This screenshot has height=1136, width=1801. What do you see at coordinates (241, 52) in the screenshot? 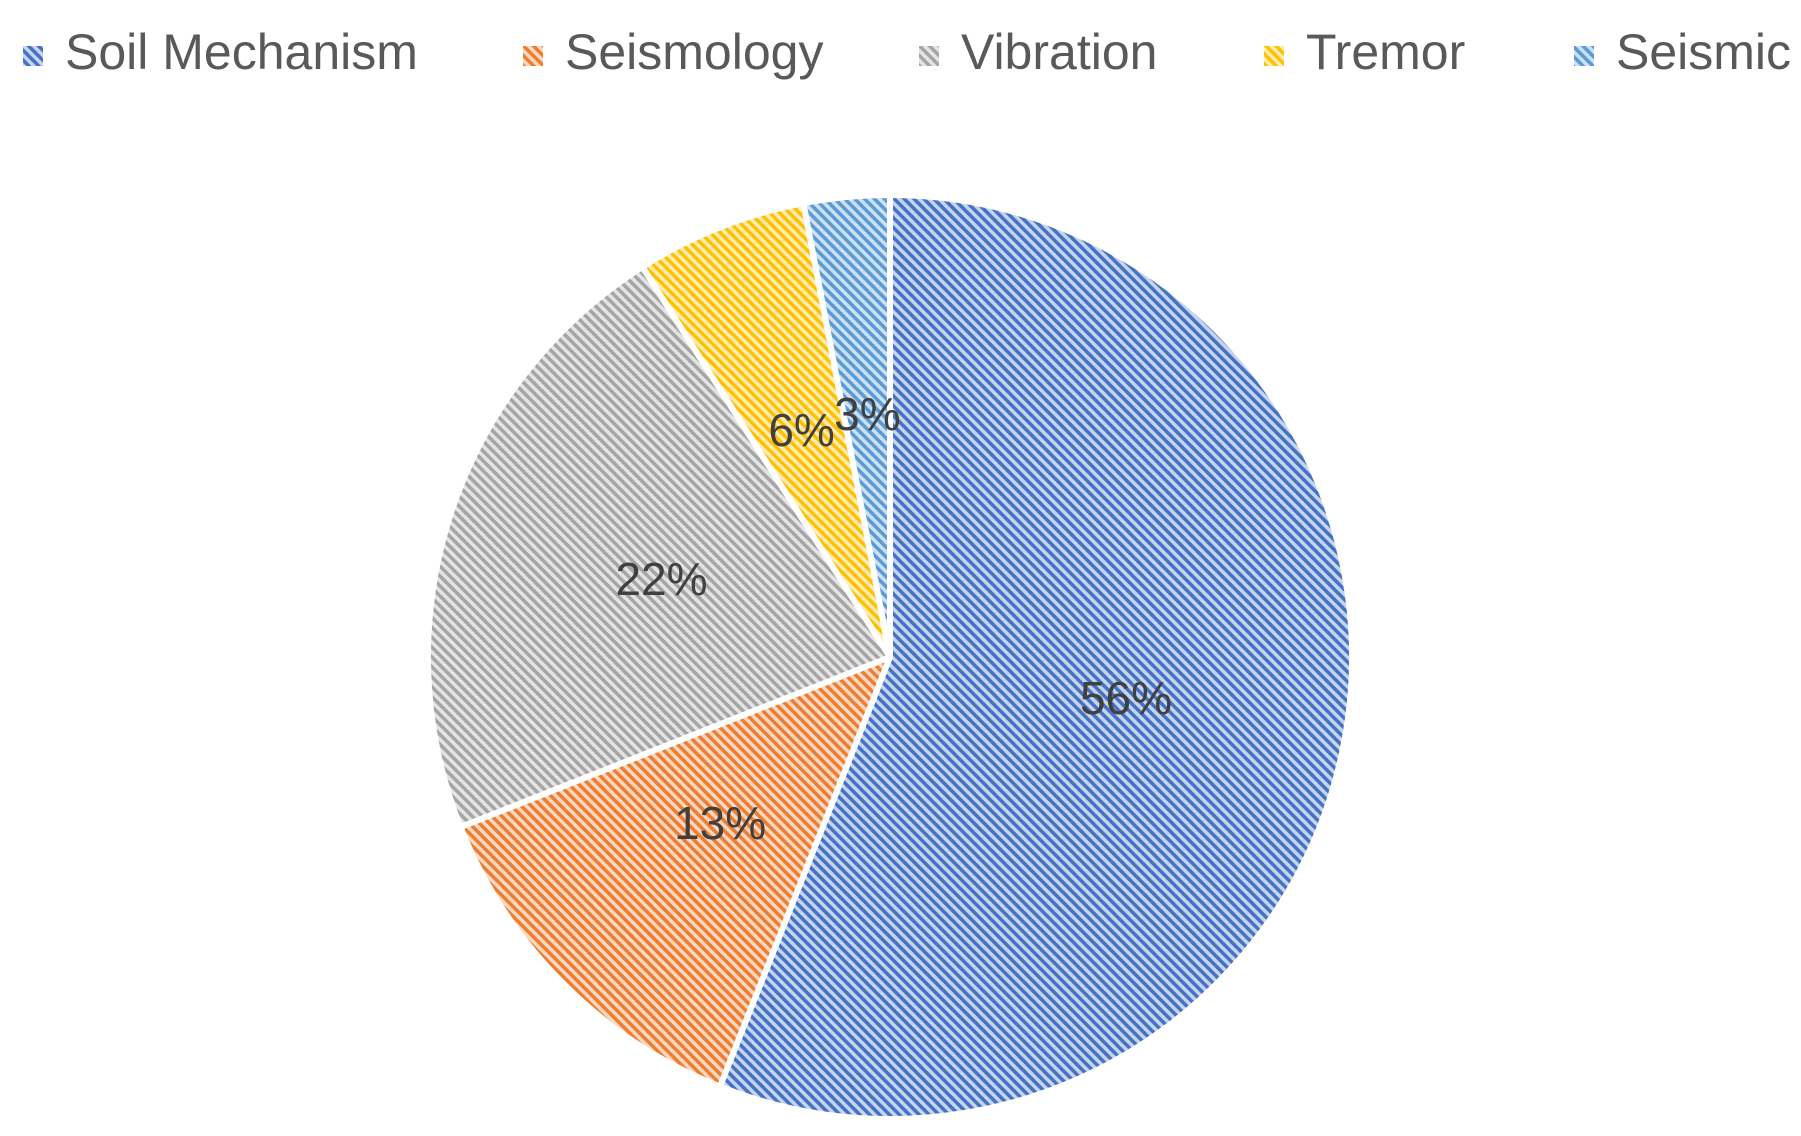
I see `legend-label: Soil Mechanism` at bounding box center [241, 52].